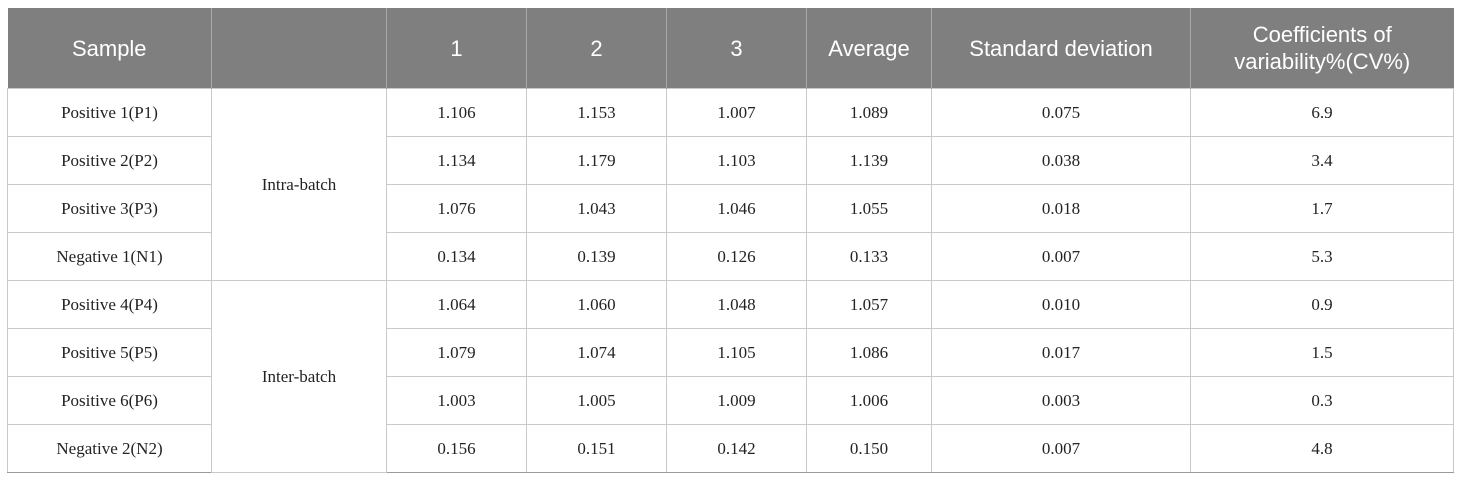 The width and height of the screenshot is (1460, 482). Describe the element at coordinates (596, 400) in the screenshot. I see `rep-2-cell: 1.005` at that location.